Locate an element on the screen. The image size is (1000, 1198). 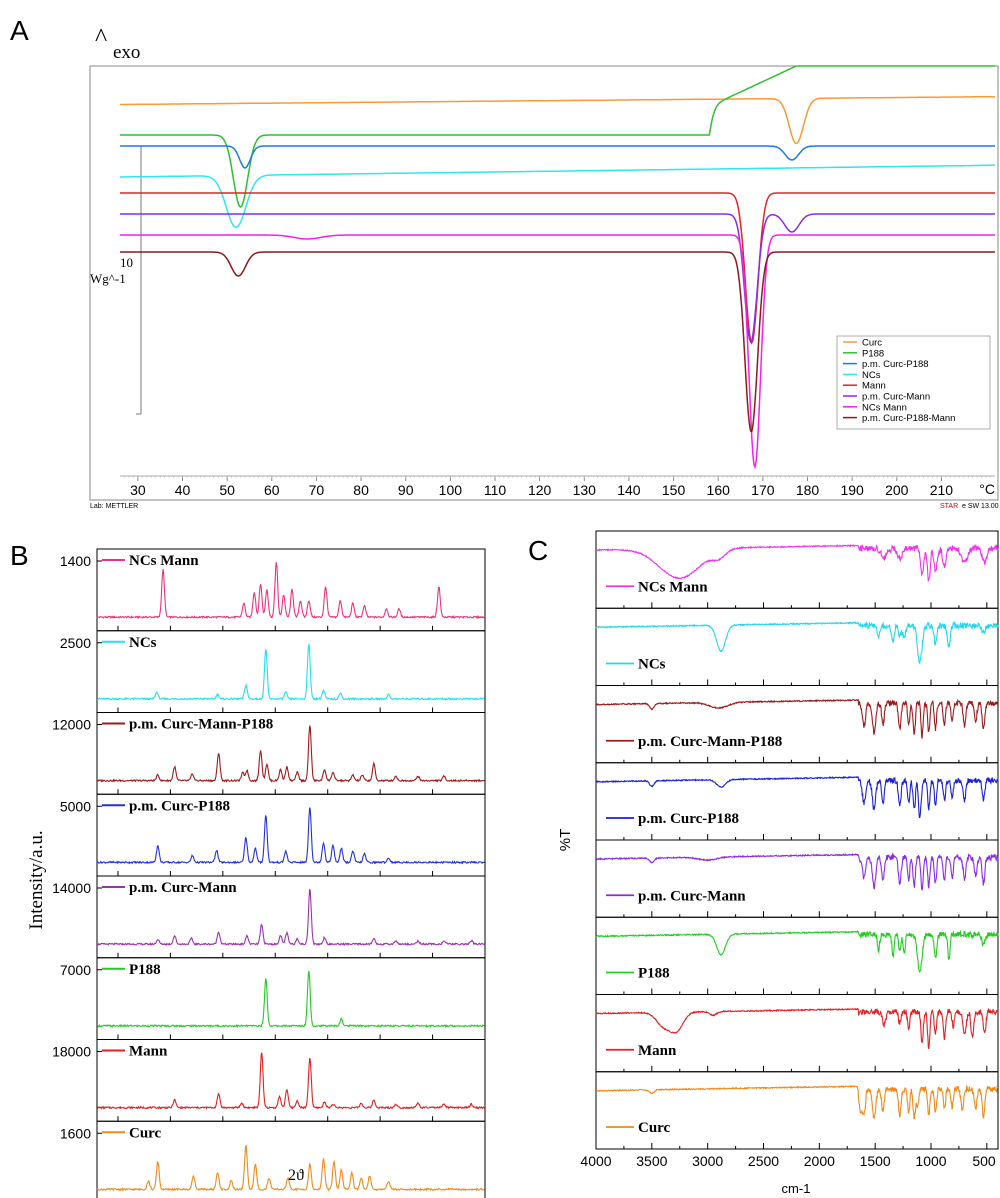
c-series-line-p-m-curc-mann is located at coordinates (797, 871).